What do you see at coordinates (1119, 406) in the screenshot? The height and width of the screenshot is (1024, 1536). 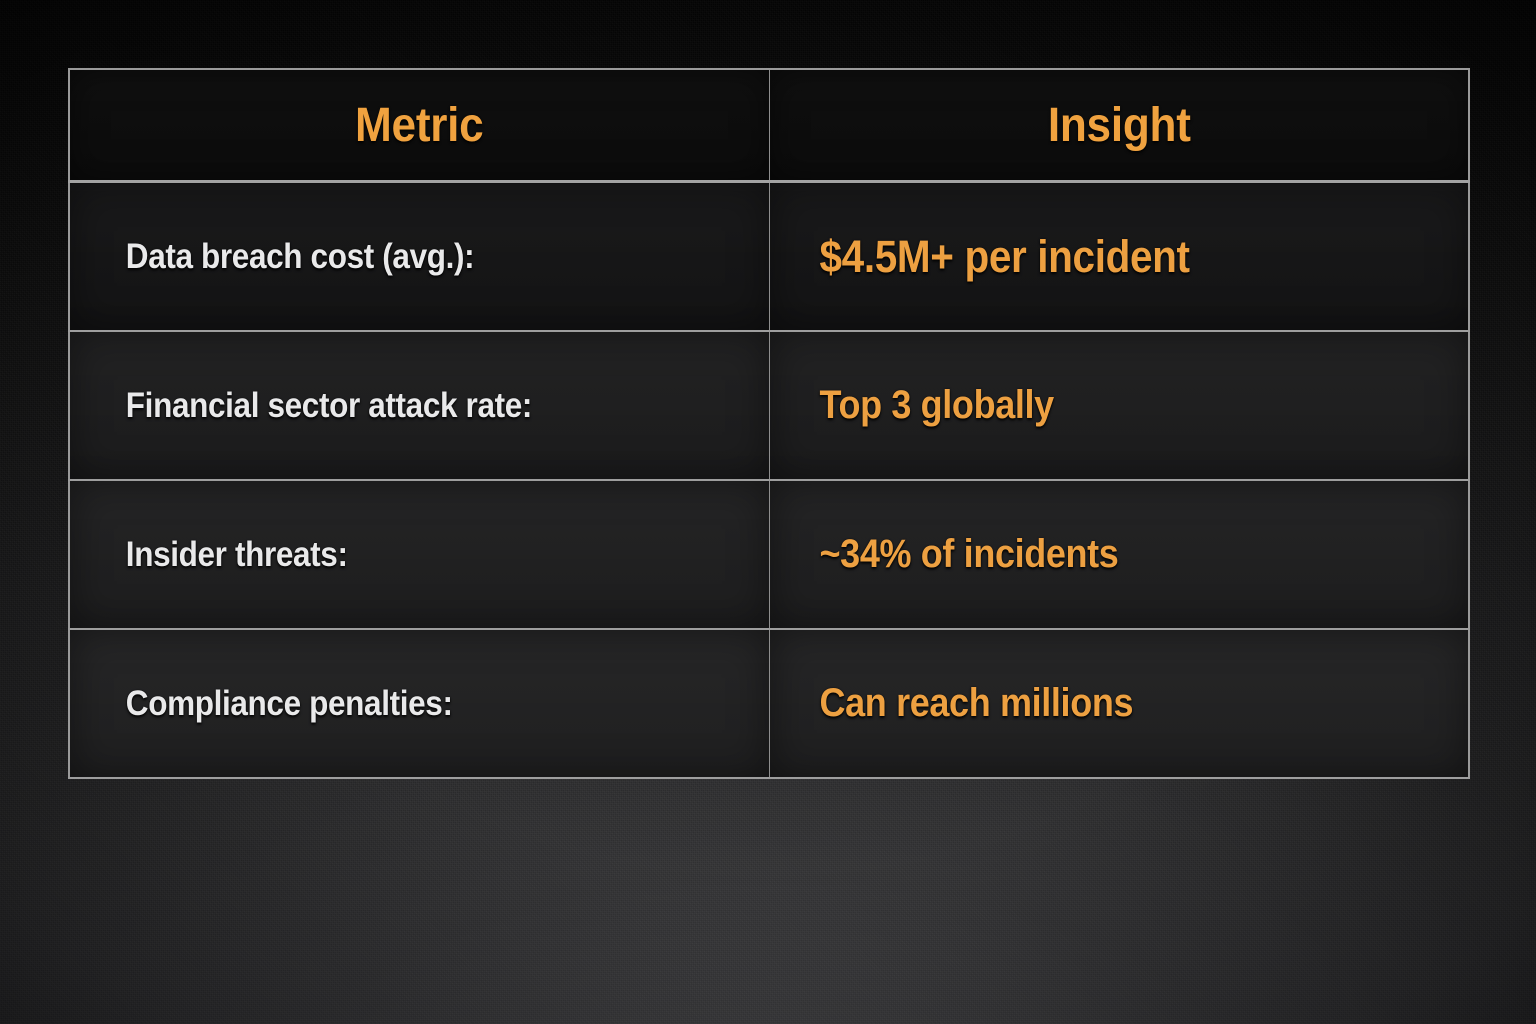 I see `table-cell-insight: Top 3 globally` at bounding box center [1119, 406].